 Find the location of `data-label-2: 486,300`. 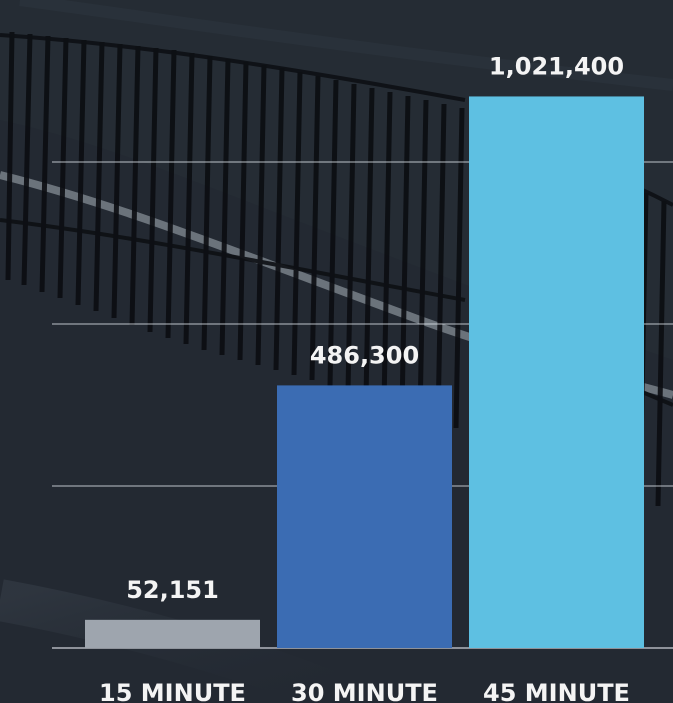

data-label-2: 486,300 is located at coordinates (364, 355).